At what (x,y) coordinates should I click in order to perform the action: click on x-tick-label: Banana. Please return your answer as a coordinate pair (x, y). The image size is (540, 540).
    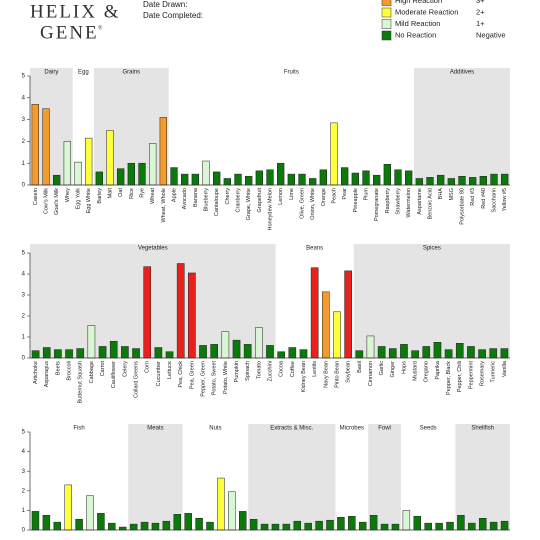
    Looking at the image, I should click on (196, 197).